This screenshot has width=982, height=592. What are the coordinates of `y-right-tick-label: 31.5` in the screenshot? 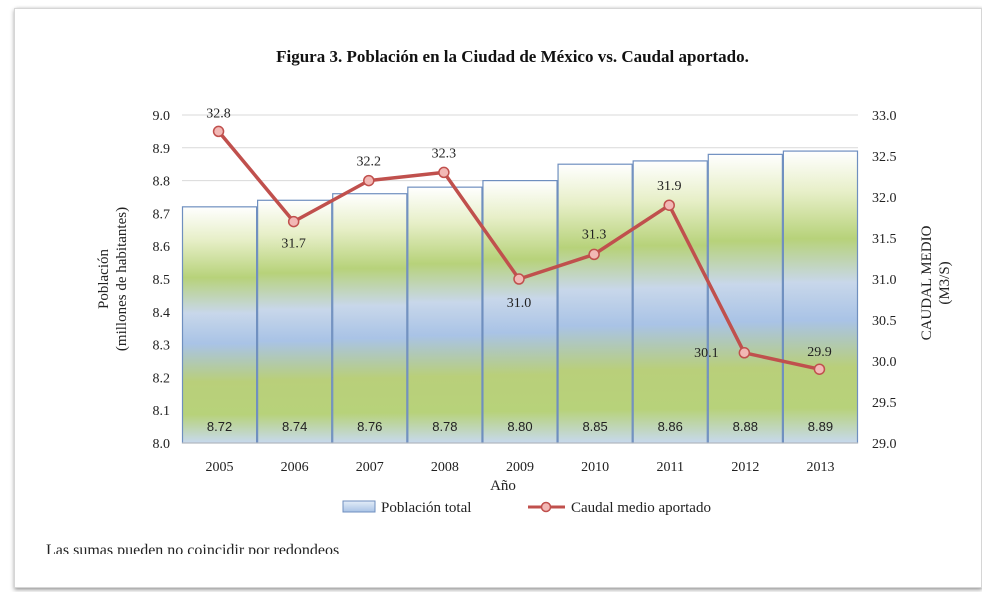 It's located at (884, 239).